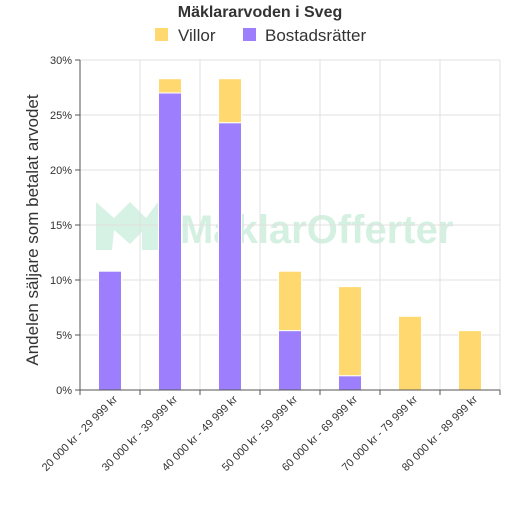 Image resolution: width=520 pixels, height=520 pixels. What do you see at coordinates (260, 35) in the screenshot?
I see `legend: Villor Bostadsrätter` at bounding box center [260, 35].